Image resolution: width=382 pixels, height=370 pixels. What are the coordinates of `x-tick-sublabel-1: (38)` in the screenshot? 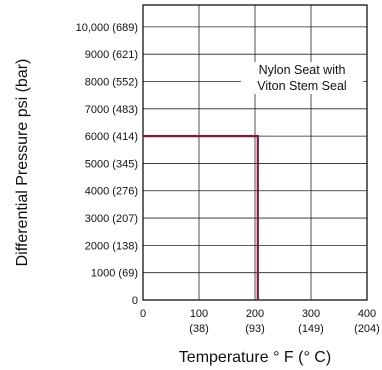 It's located at (199, 329).